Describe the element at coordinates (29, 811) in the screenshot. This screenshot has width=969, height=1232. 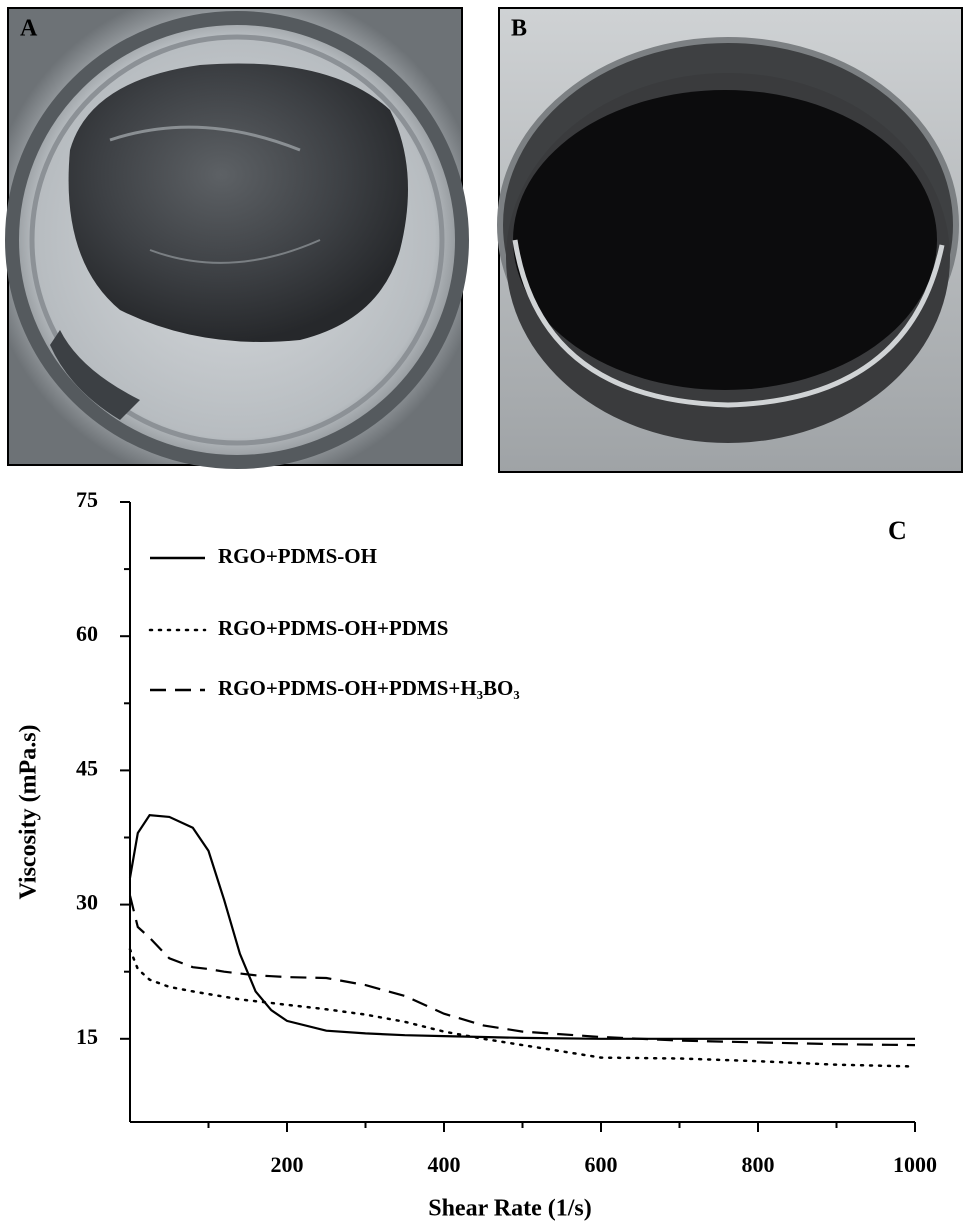
I see `y-axis-label: Viscosity (mPa.s)` at that location.